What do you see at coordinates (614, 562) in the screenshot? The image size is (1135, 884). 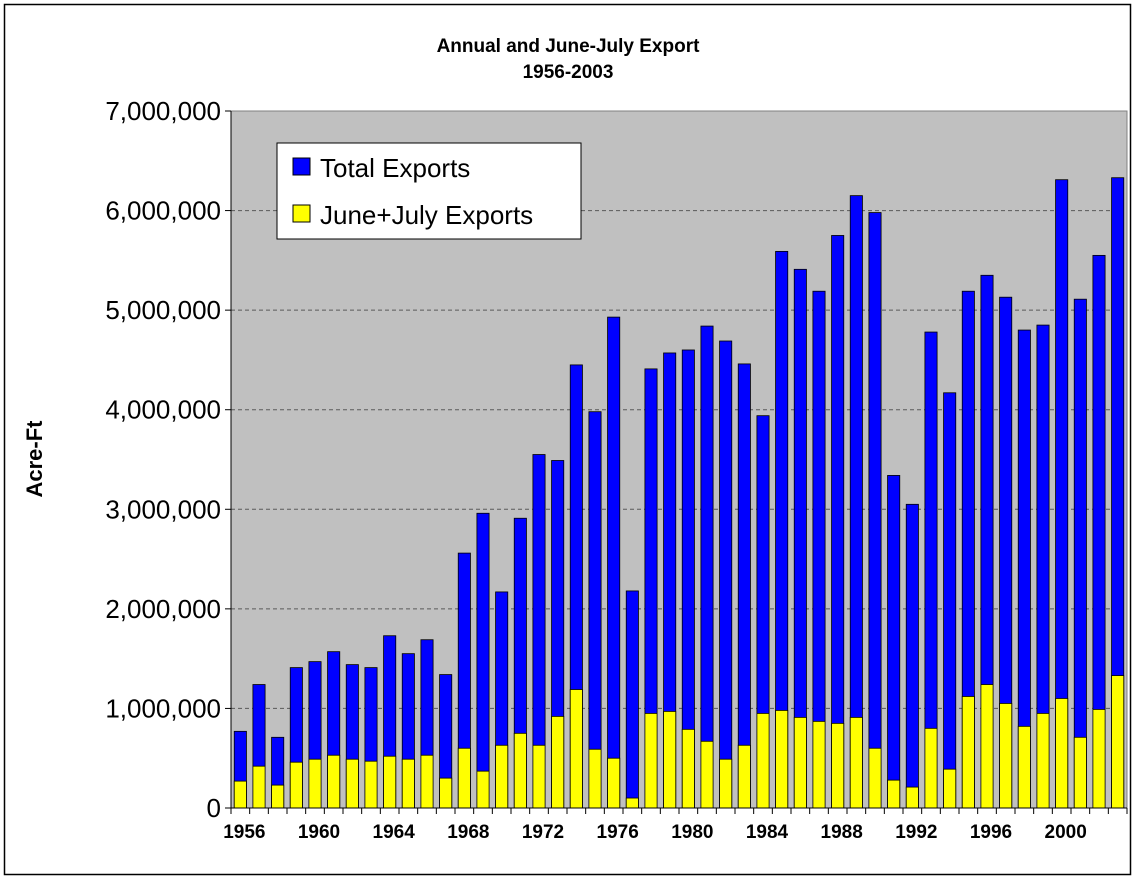 I see `bar-total-1976` at bounding box center [614, 562].